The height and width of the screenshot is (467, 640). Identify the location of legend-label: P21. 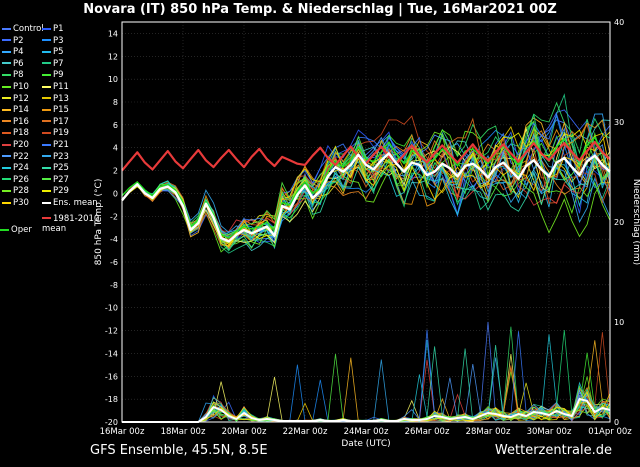
(61, 145).